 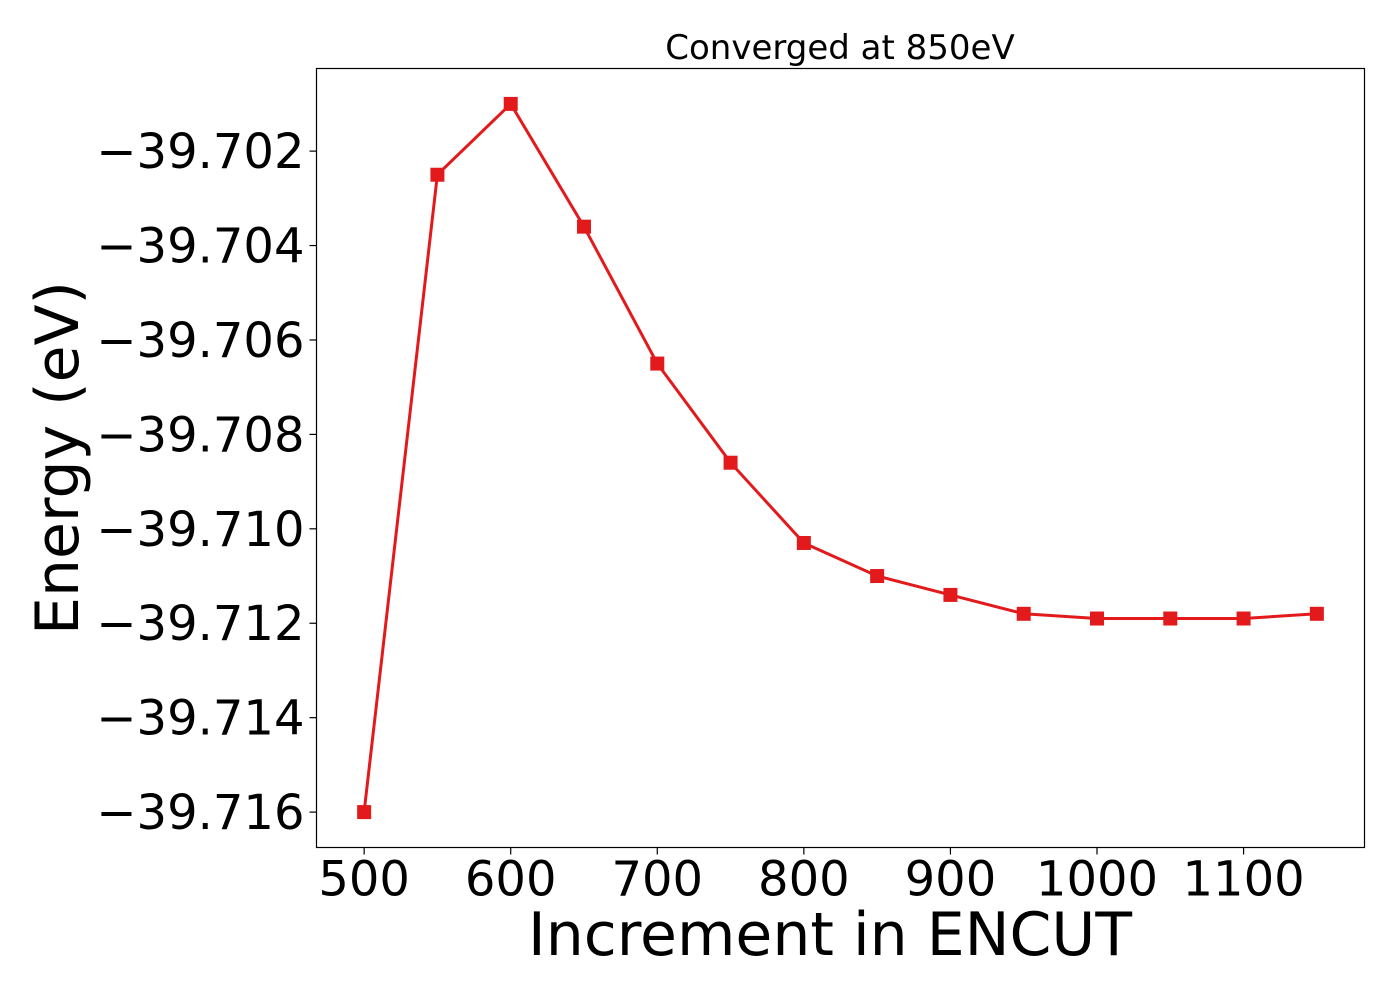 What do you see at coordinates (200, 435) in the screenshot?
I see `y-tick-label: −39.708` at bounding box center [200, 435].